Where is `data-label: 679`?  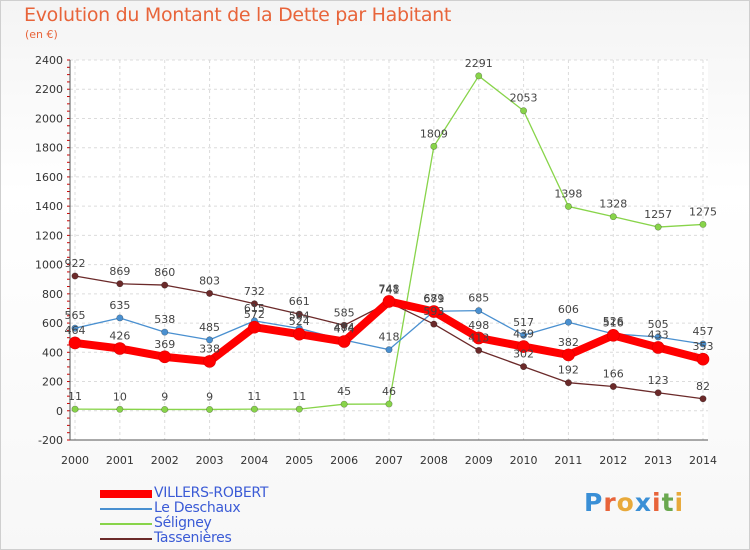 data-label: 679 is located at coordinates (433, 299).